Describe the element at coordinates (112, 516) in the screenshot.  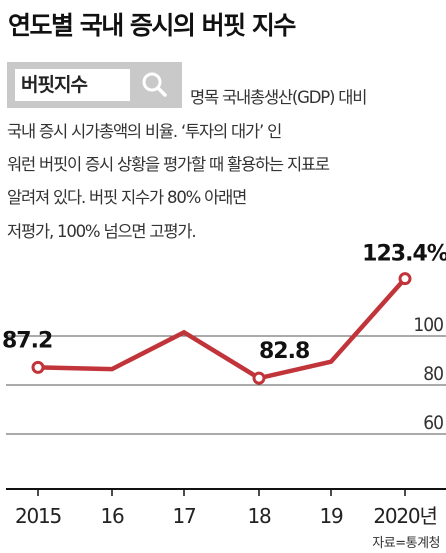
I see `x-tick-label: 16` at that location.